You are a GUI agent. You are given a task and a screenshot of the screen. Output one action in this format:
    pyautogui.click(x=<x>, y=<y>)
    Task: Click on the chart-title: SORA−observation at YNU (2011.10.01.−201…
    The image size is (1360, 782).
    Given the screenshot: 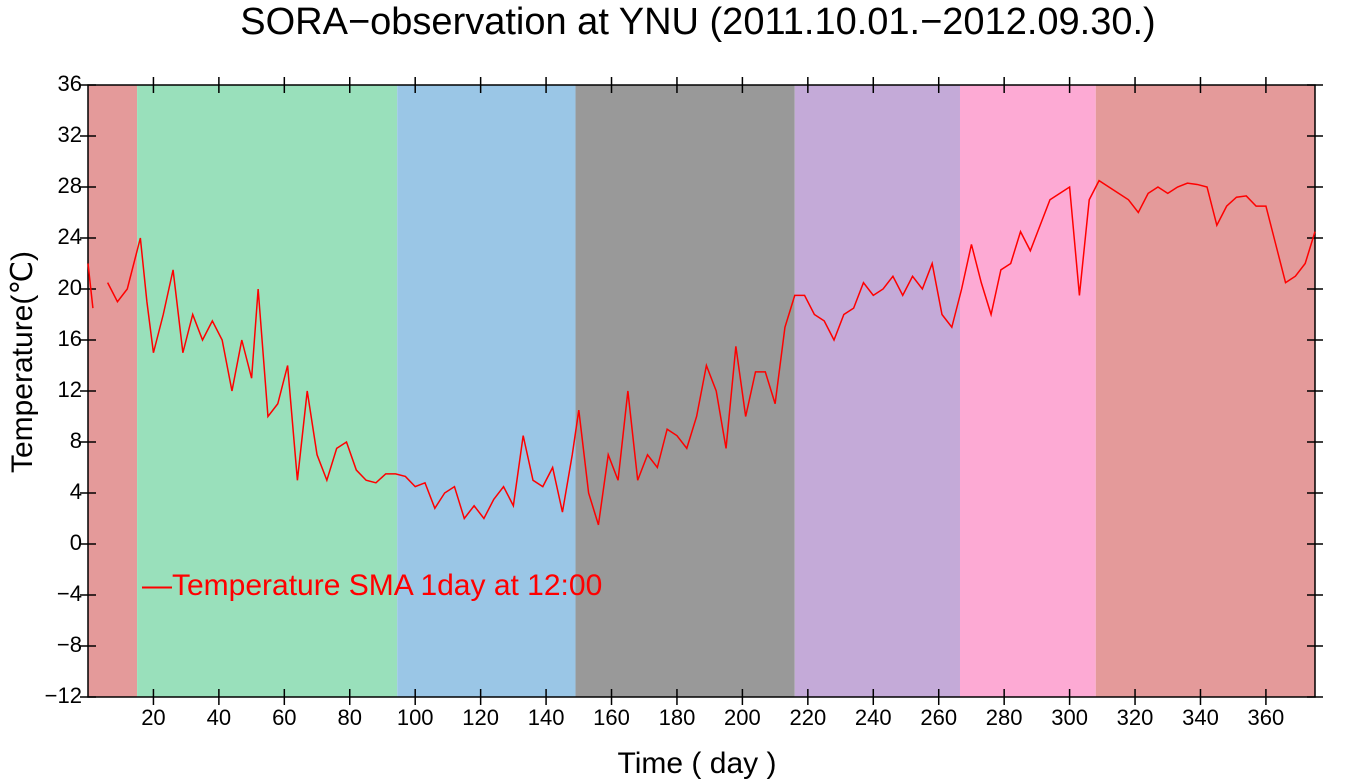 What is the action you would take?
    pyautogui.click(x=697, y=22)
    